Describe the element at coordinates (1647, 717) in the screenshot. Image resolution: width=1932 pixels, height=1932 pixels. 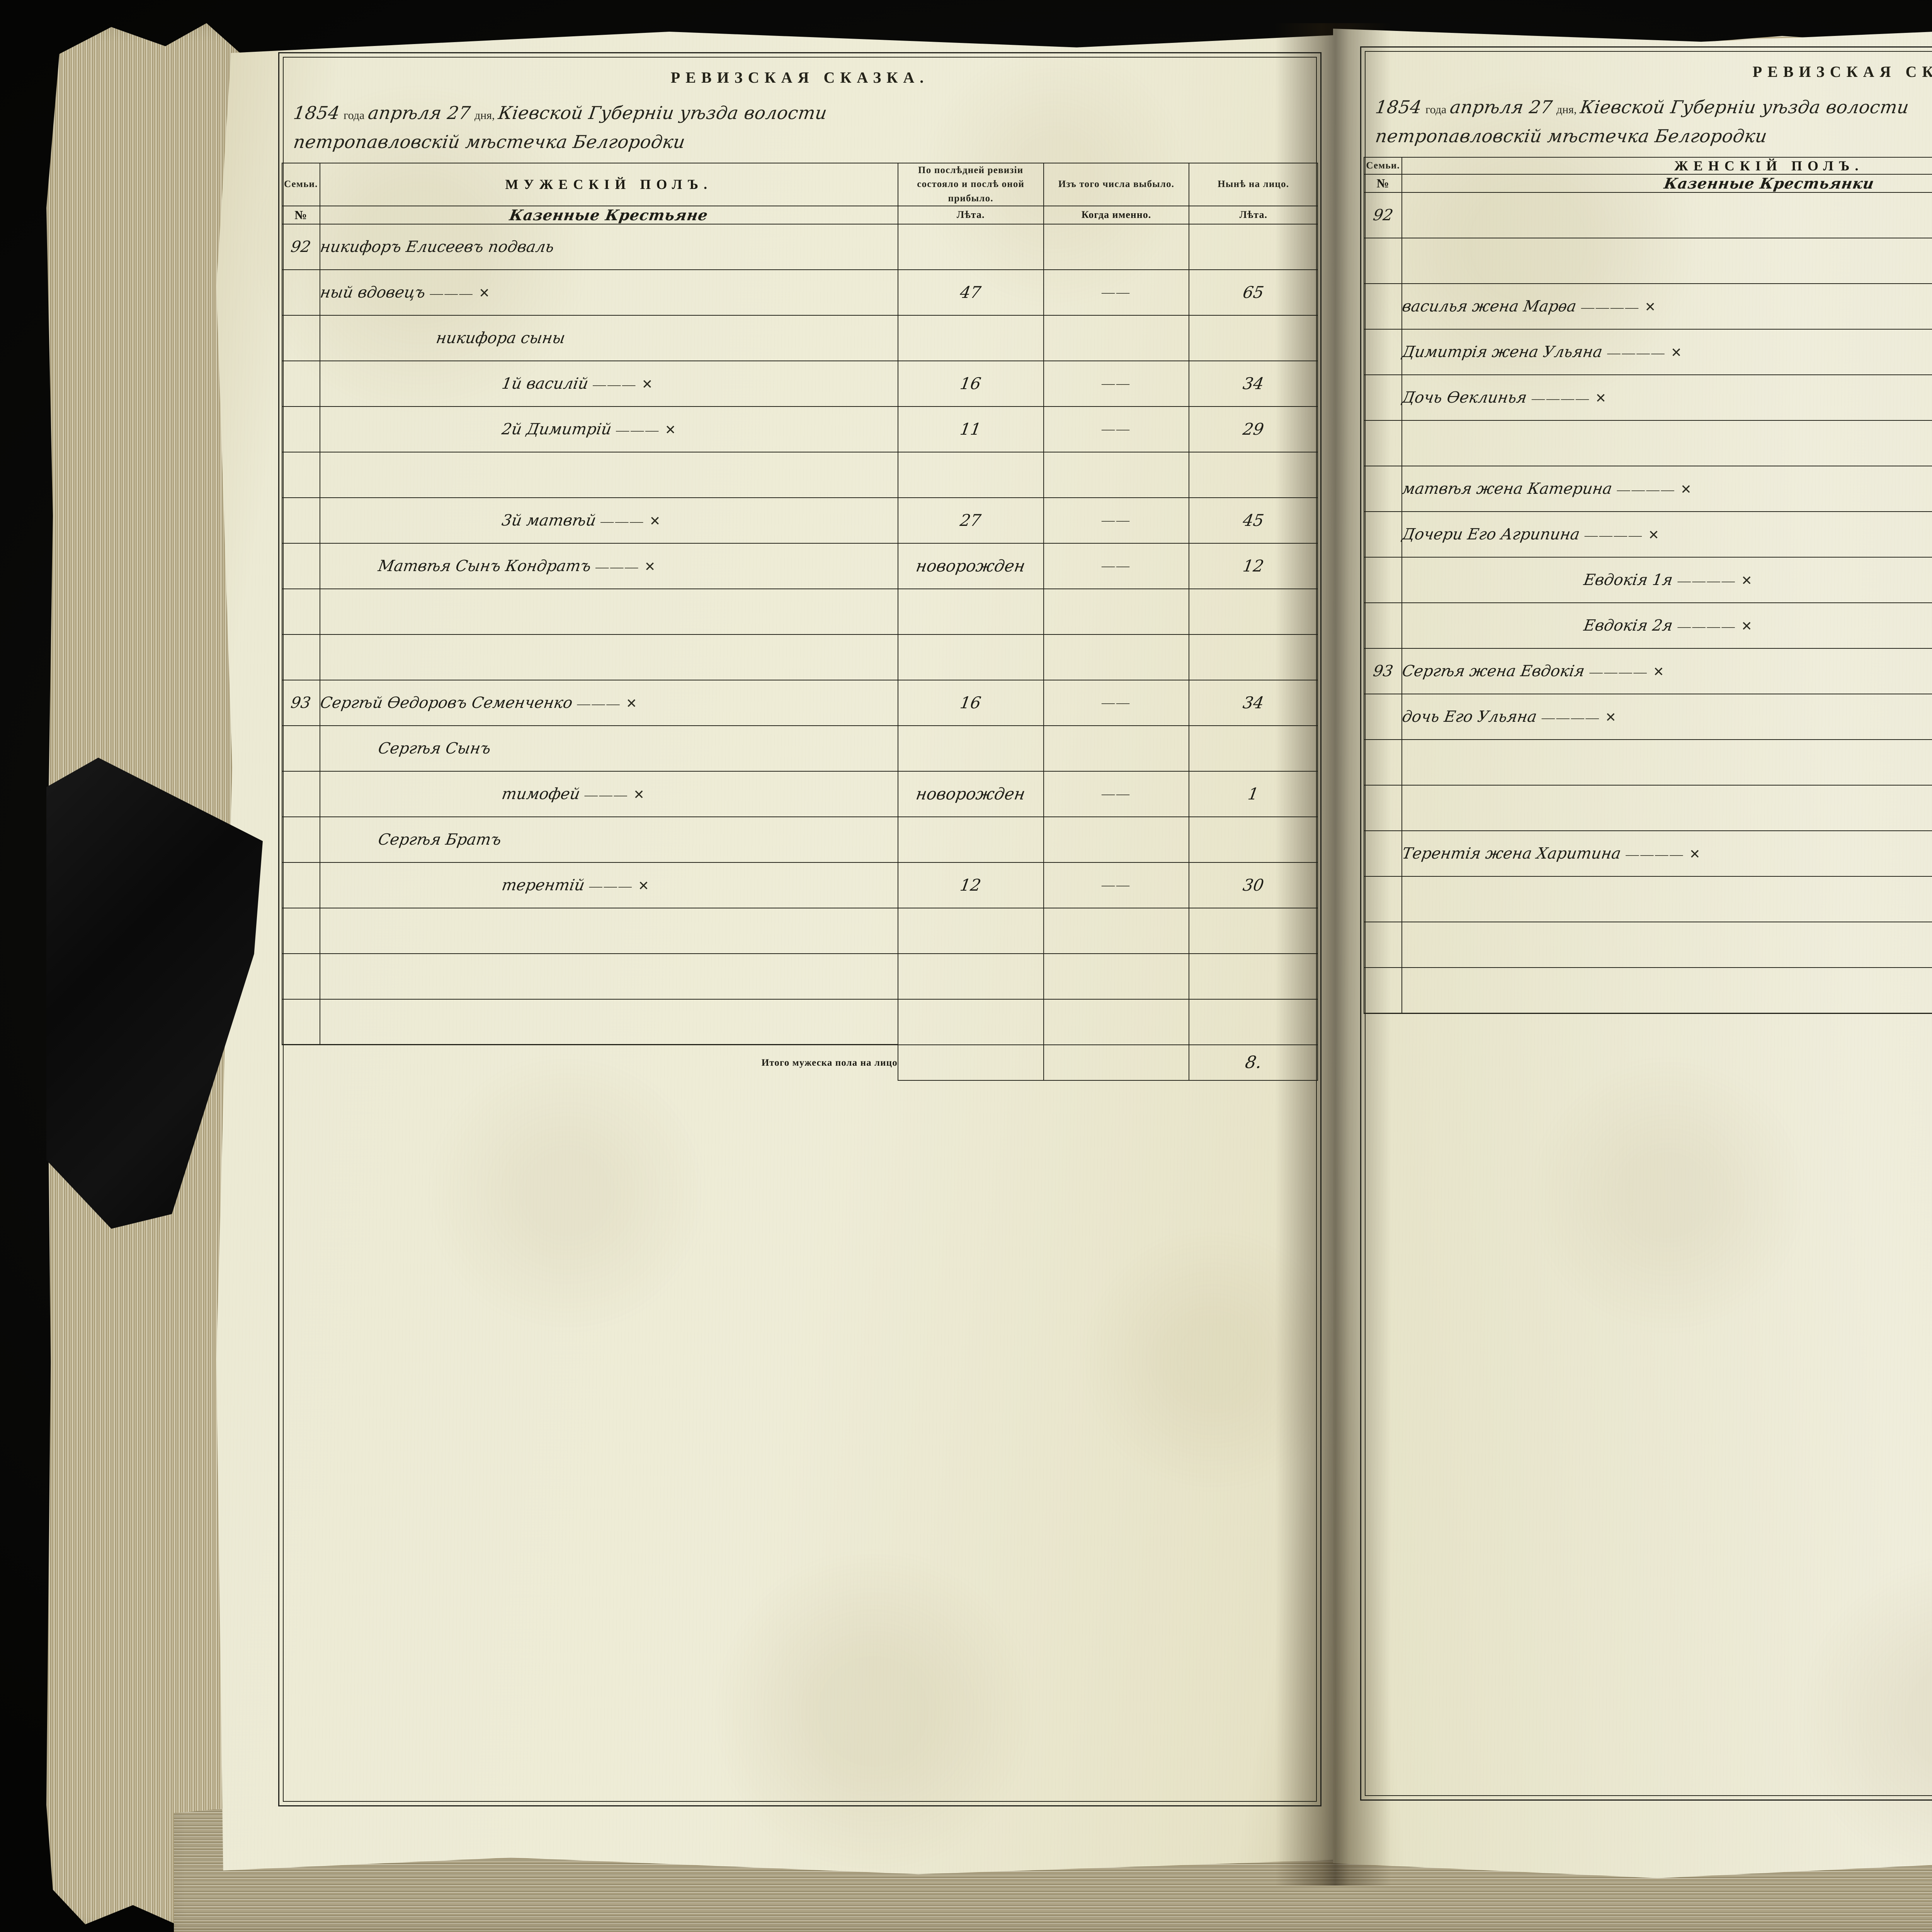
I see `table-row: дочь Его Ульяна ———— ✕——5` at that location.